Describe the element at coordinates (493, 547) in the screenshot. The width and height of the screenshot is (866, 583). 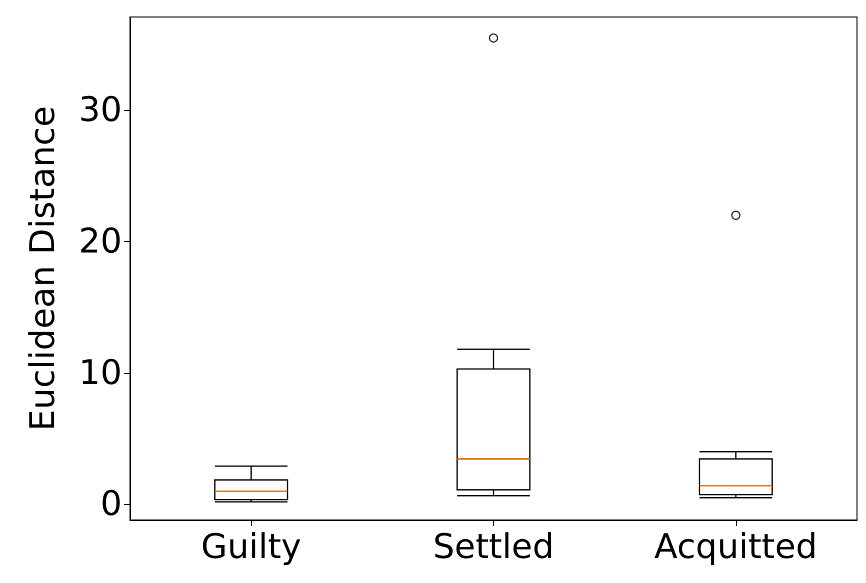
I see `x-tick-label: Settled` at that location.